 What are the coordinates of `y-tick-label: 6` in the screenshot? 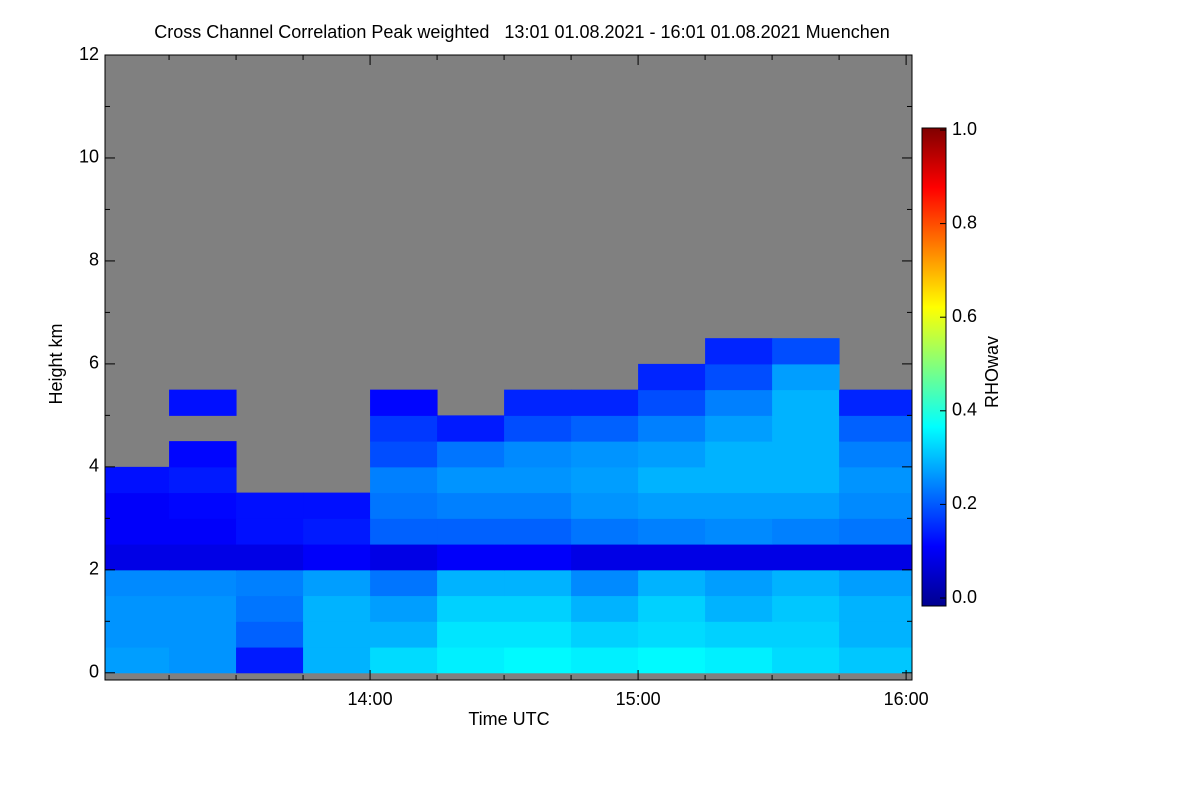 It's located at (94, 363).